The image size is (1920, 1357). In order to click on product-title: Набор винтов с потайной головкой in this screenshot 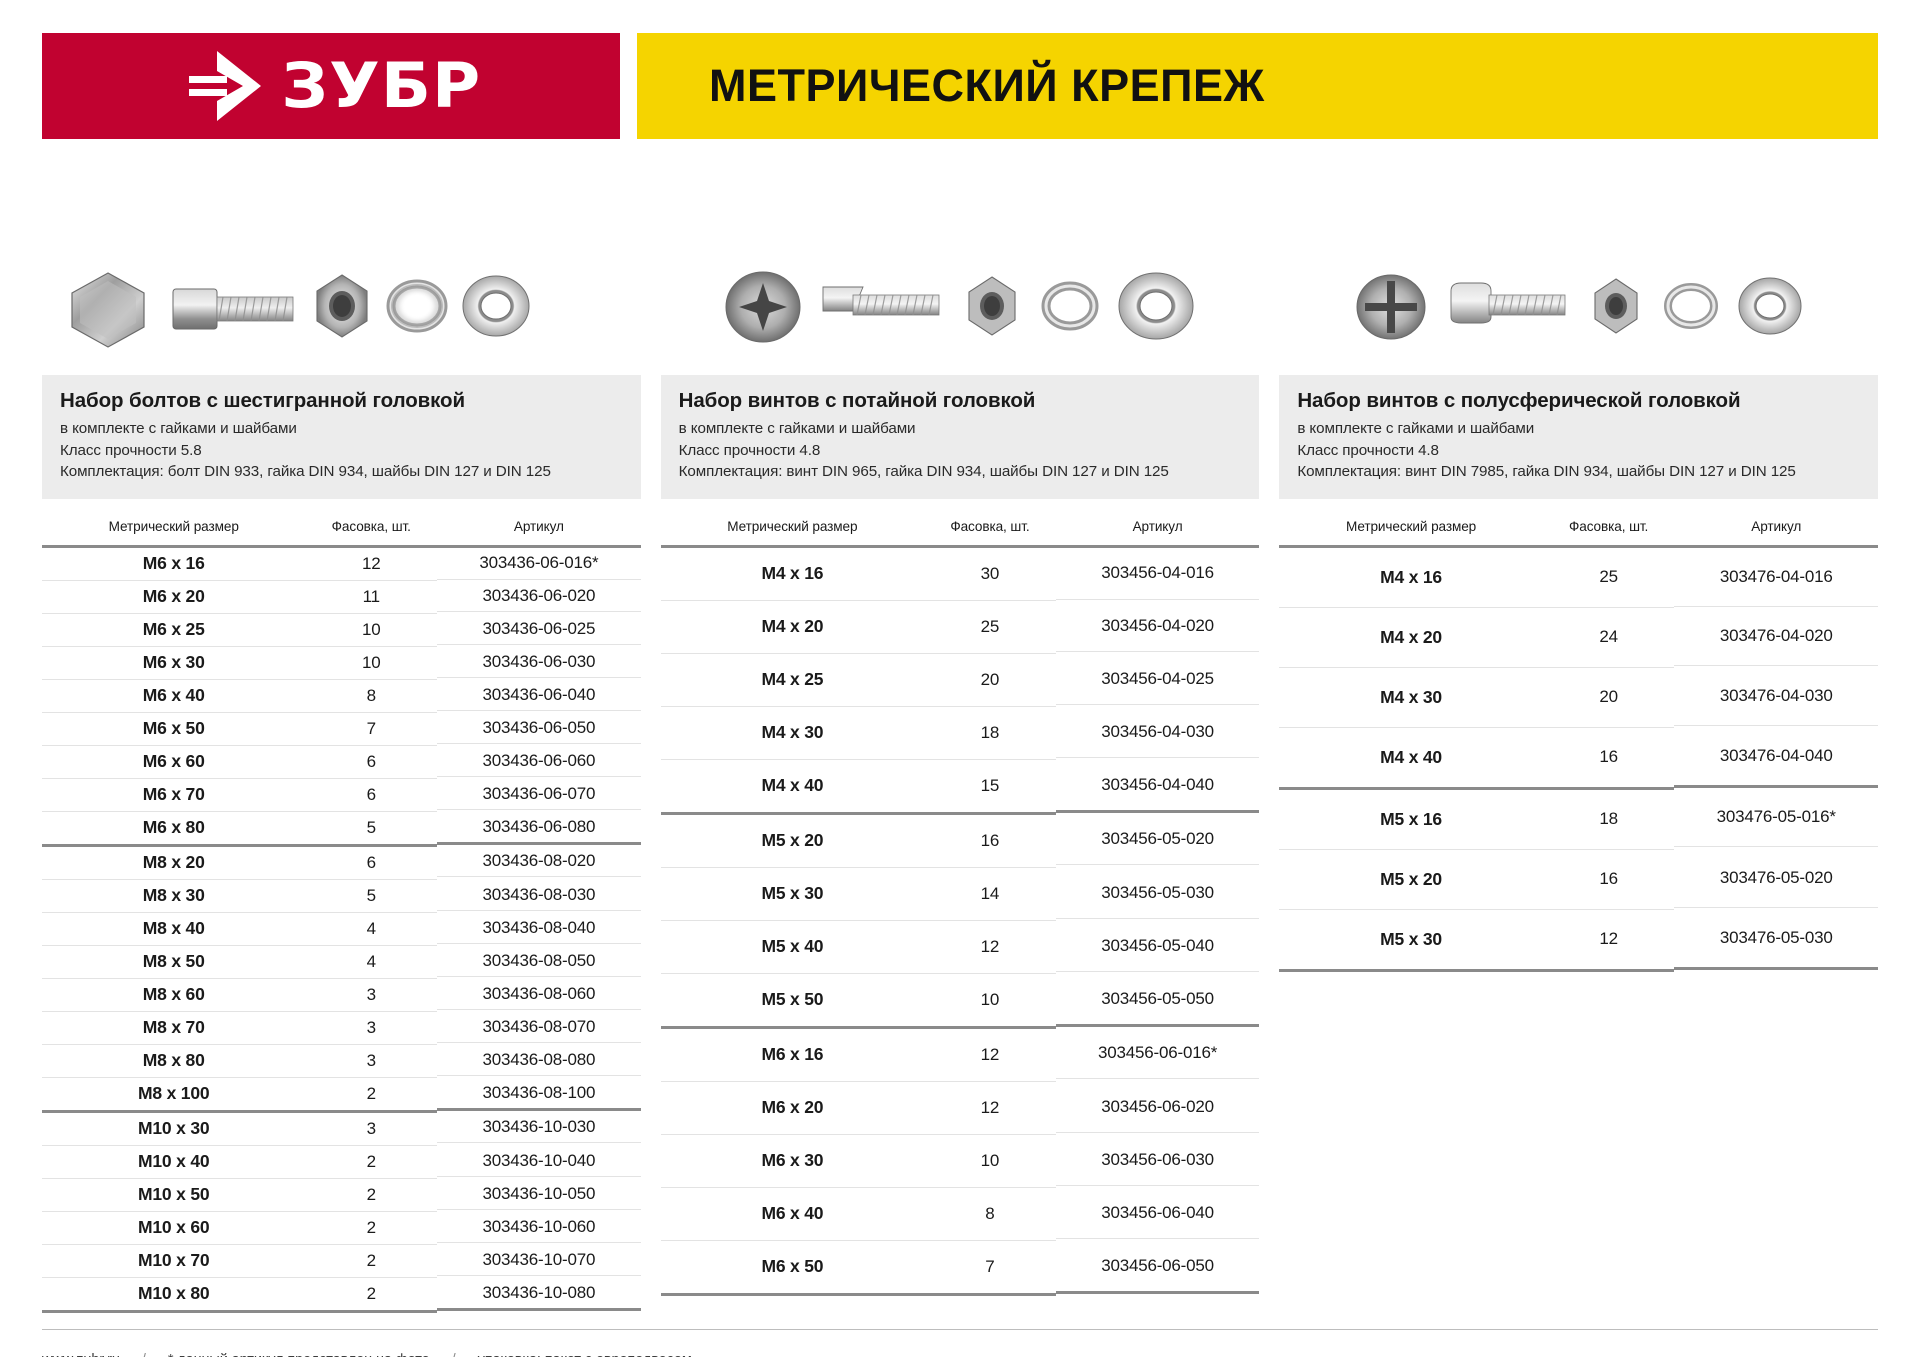, I will do `click(857, 400)`.